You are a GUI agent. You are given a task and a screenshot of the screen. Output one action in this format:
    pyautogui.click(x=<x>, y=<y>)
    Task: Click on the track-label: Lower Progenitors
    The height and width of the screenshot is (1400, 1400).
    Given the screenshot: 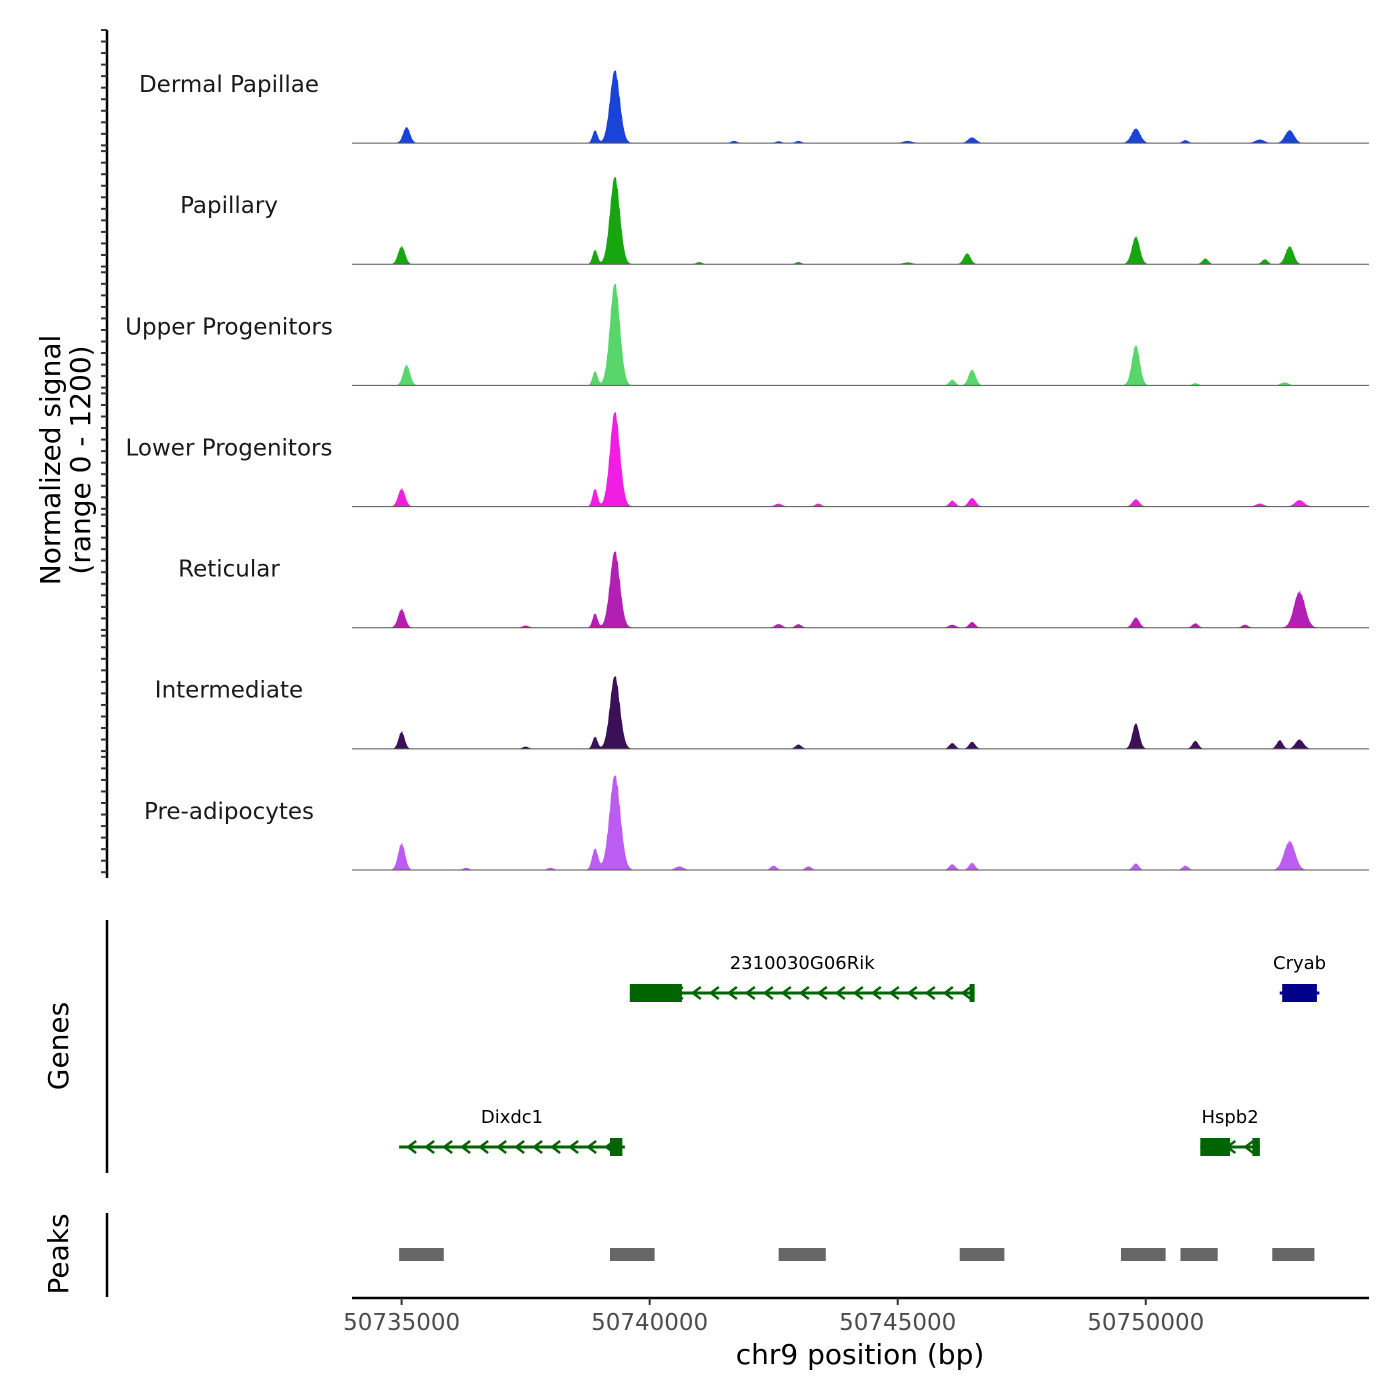 What is the action you would take?
    pyautogui.click(x=229, y=448)
    